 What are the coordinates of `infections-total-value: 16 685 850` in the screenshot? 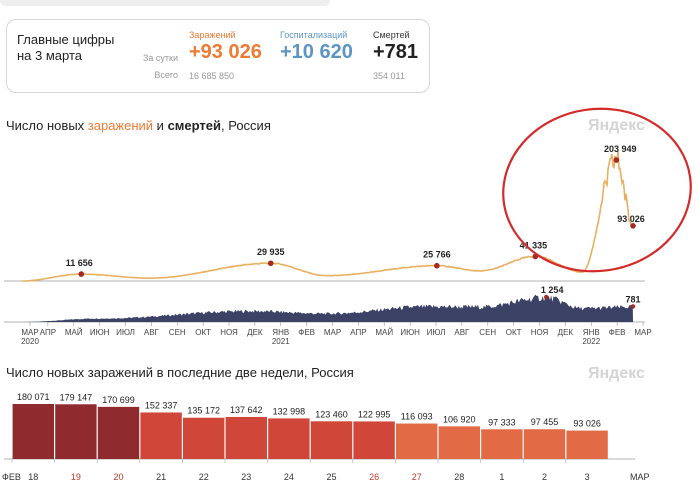 It's located at (212, 76).